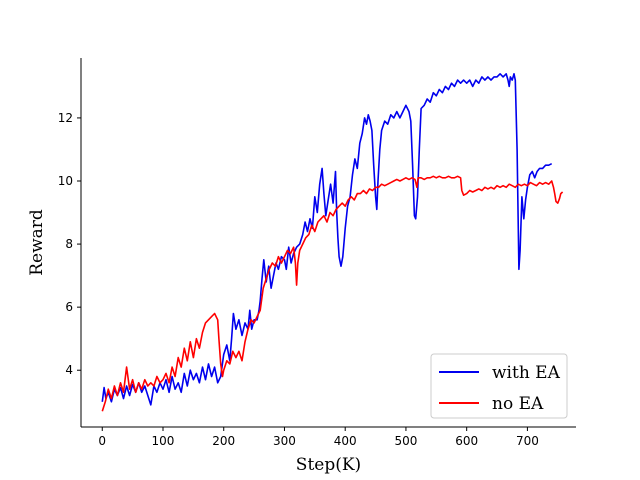 The height and width of the screenshot is (480, 640). I want to click on x-tick-label: 500, so click(405, 441).